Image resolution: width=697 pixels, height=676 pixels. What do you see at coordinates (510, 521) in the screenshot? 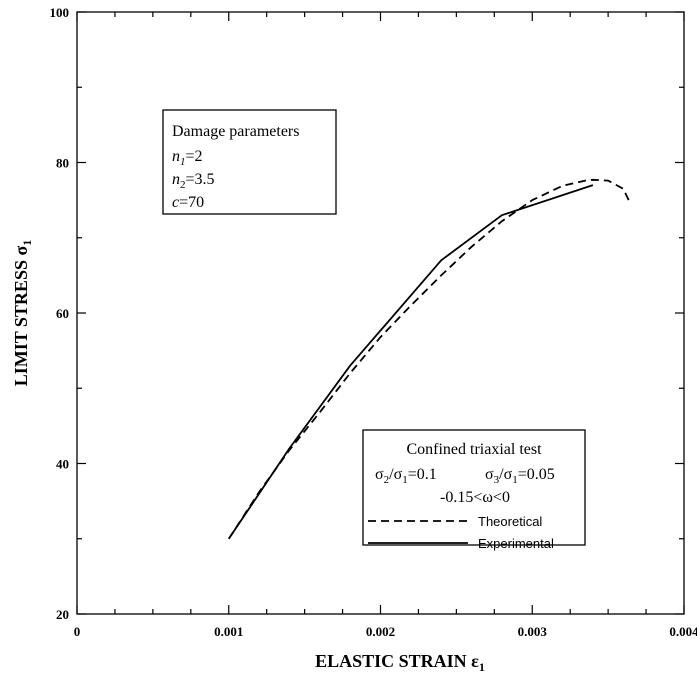
I see `legend-label-theoretical: Theoretical` at bounding box center [510, 521].